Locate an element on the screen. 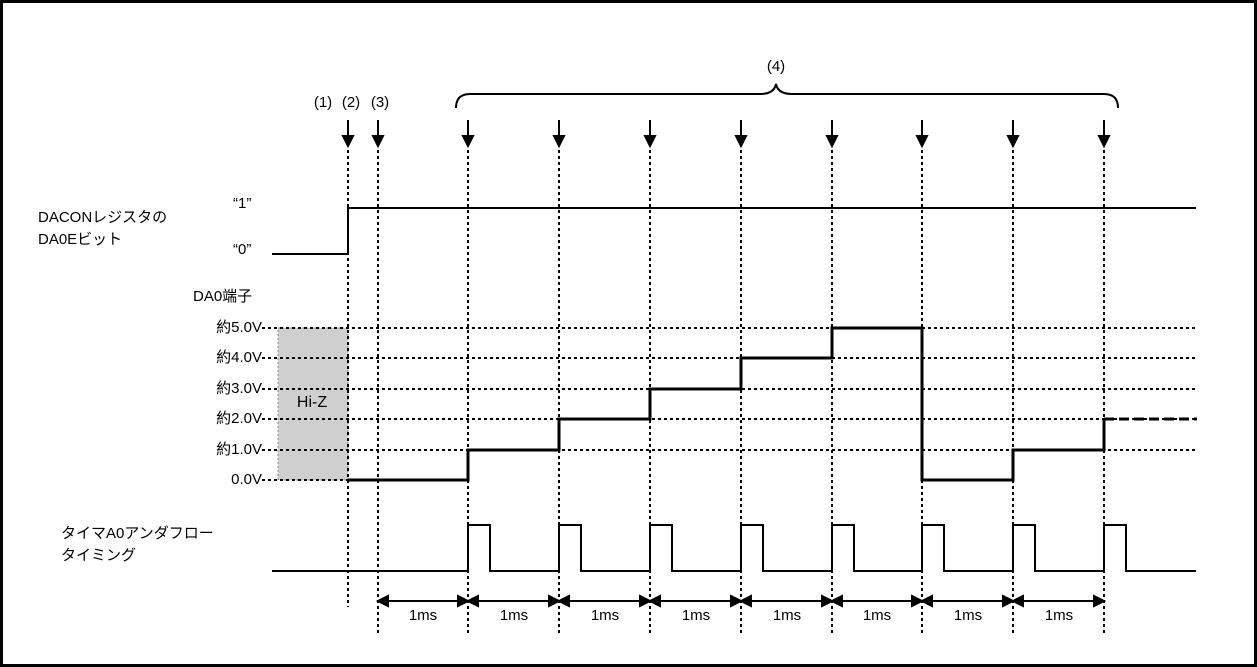 The height and width of the screenshot is (667, 1257). marker-4: (4) is located at coordinates (776, 66).